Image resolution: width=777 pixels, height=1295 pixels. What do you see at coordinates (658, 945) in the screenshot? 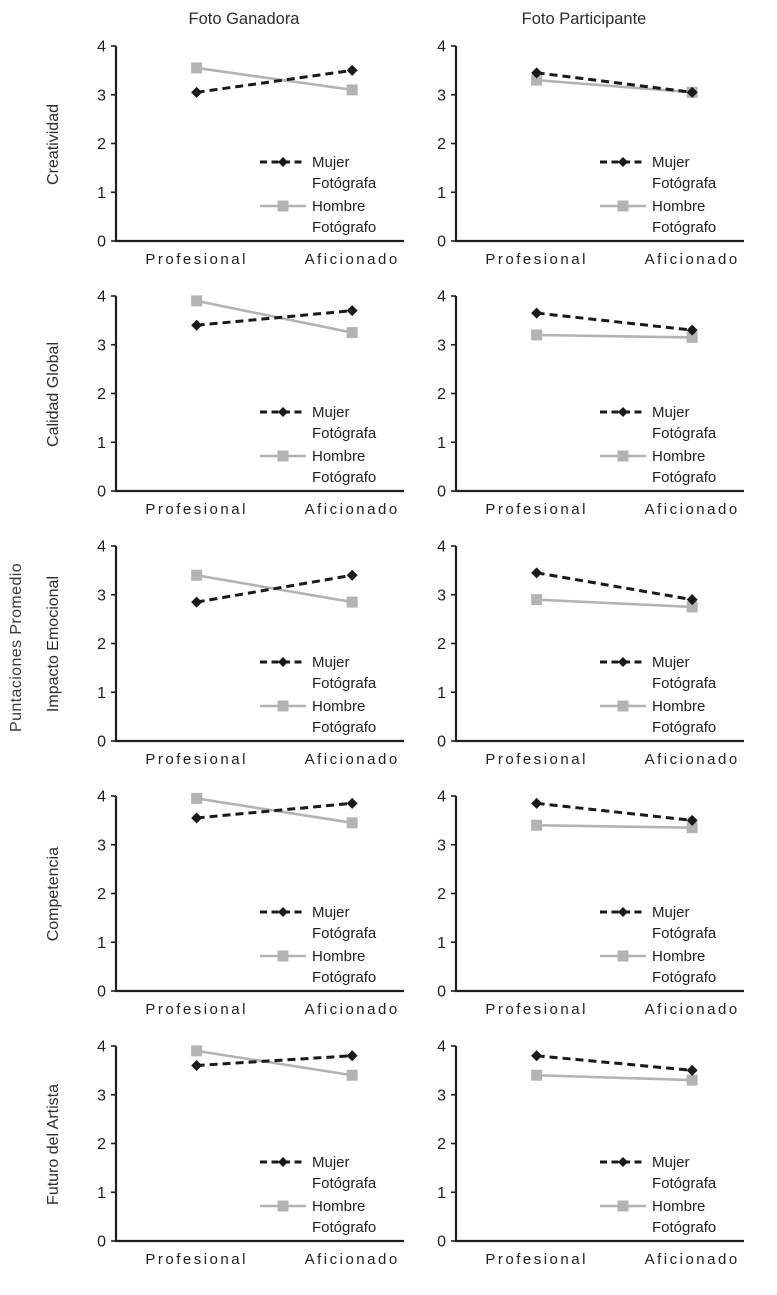
I see `legend-competencia-foto-participante: Mujer Fotógrafa Hombre Fotógrafo` at bounding box center [658, 945].